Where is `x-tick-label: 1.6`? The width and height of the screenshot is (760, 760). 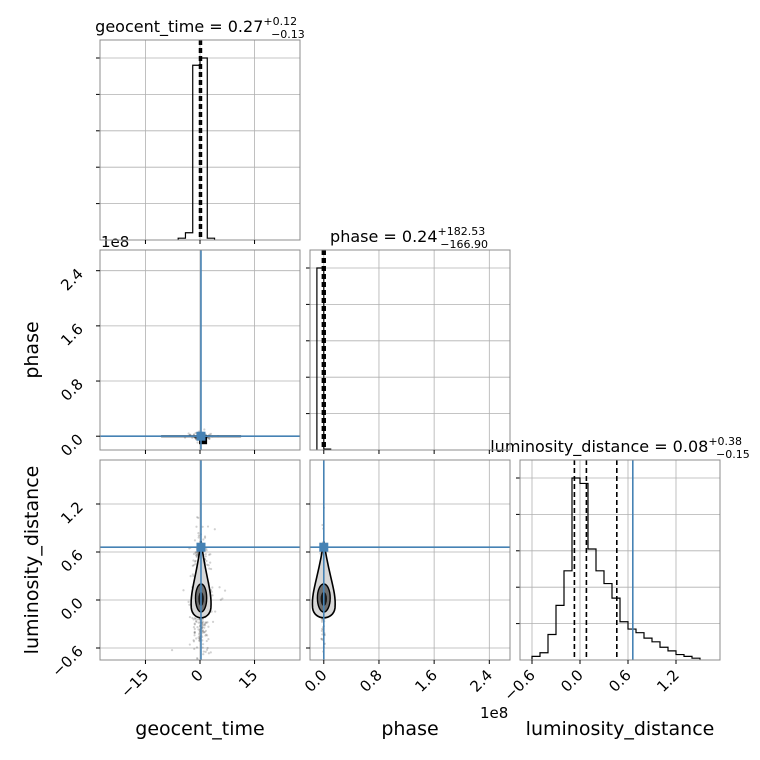 x-tick-label: 1.6 is located at coordinates (426, 681).